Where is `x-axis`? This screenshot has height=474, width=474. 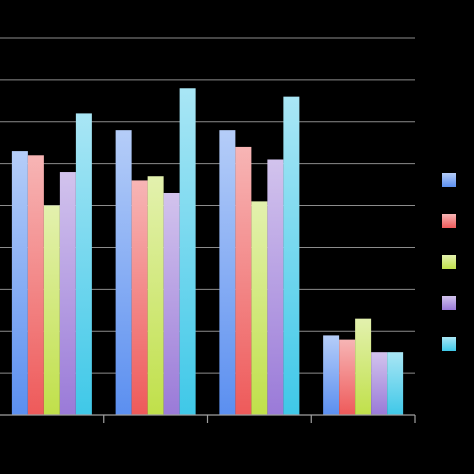 x-axis is located at coordinates (208, 418).